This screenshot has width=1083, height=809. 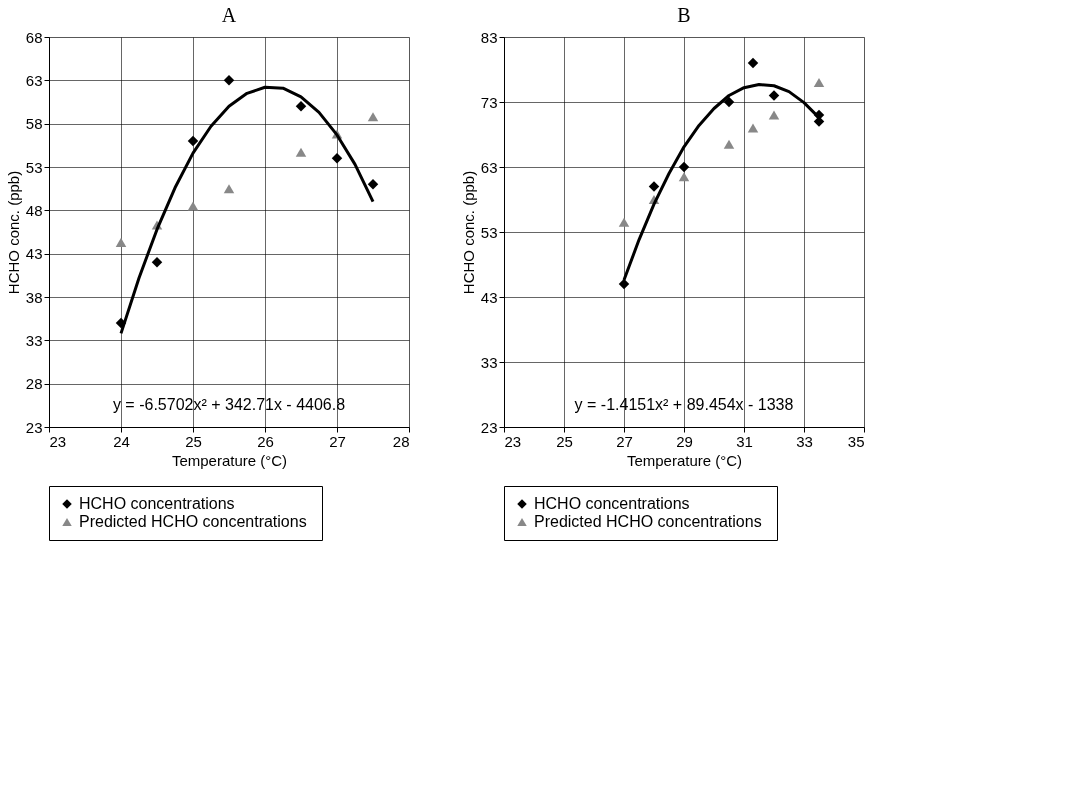 What do you see at coordinates (804, 441) in the screenshot?
I see `x-tick-label: 33` at bounding box center [804, 441].